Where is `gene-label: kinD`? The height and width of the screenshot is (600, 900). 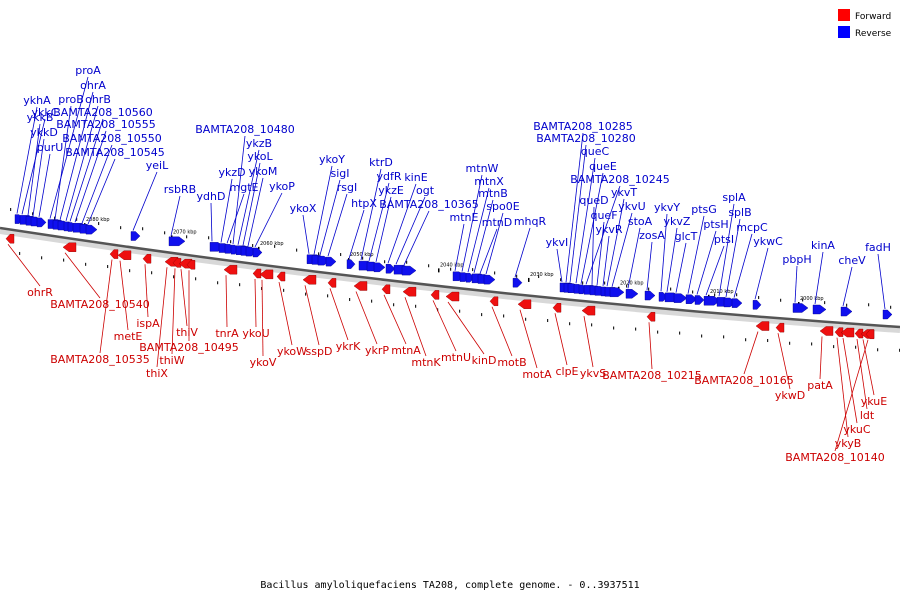 gene-label: kinD is located at coordinates (484, 360).